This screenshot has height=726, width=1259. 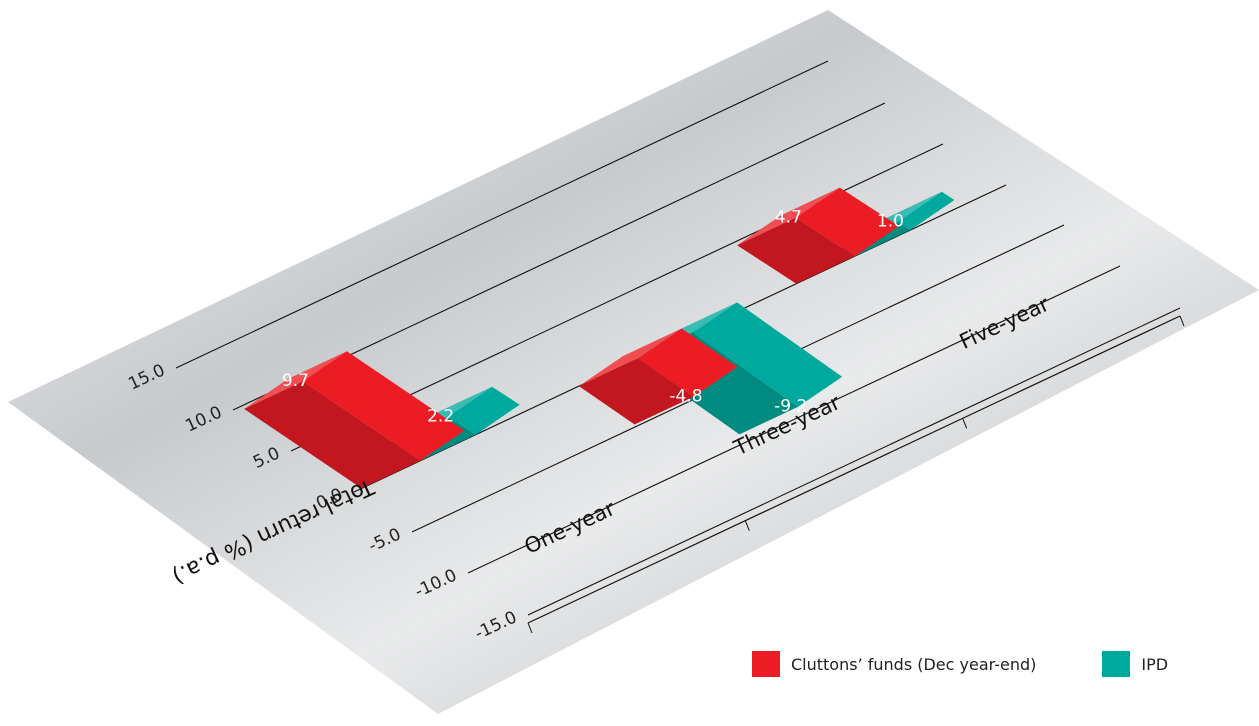 I want to click on value-label: -9.2, so click(x=790, y=407).